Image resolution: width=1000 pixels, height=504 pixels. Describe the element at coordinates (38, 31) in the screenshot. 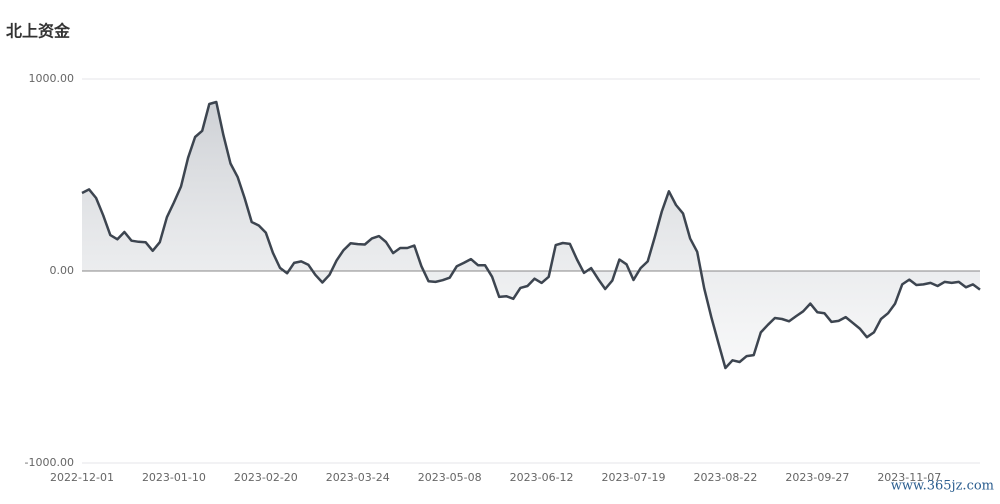

I see `chart-title: 北上资金` at that location.